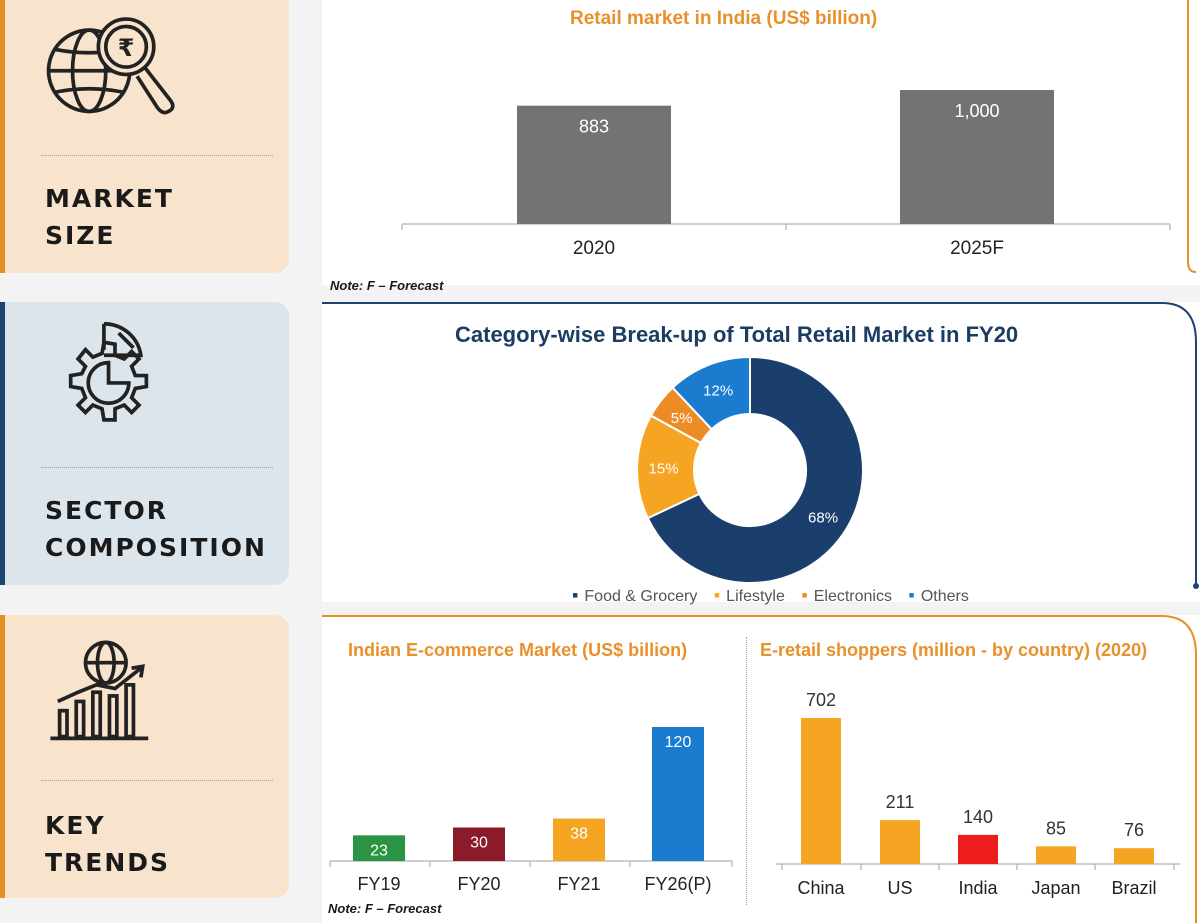  Describe the element at coordinates (976, 111) in the screenshot. I see `bar-value-label: 1,000` at that location.